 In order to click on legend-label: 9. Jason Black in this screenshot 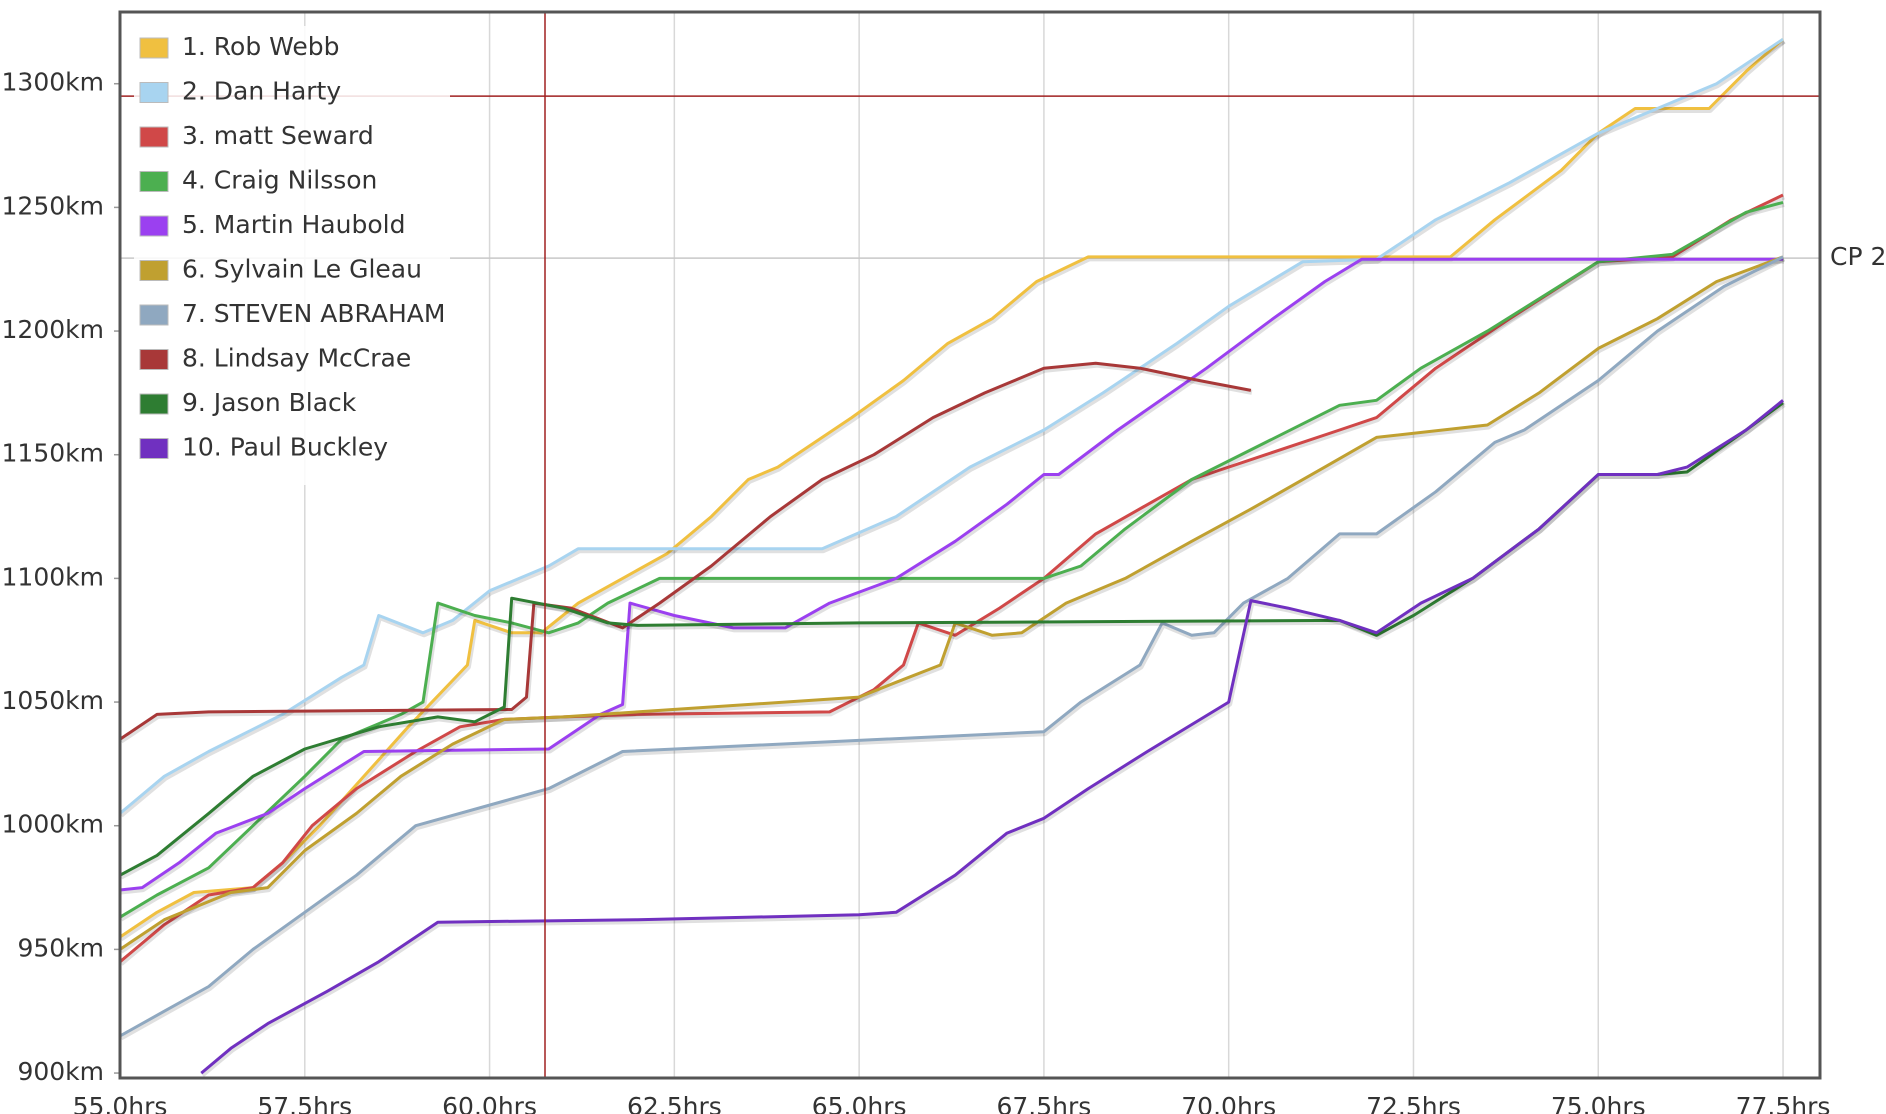, I will do `click(269, 402)`.